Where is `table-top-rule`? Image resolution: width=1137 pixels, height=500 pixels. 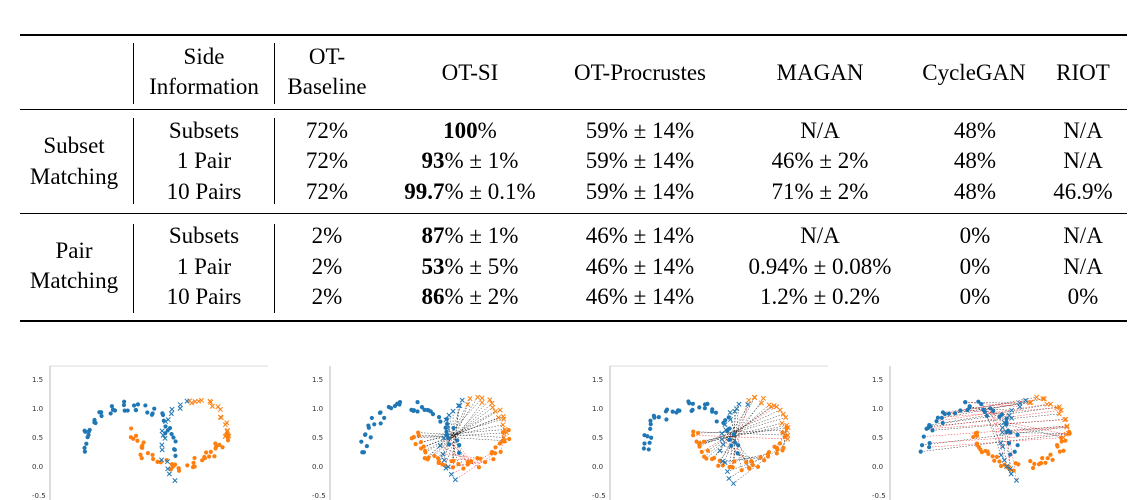
table-top-rule is located at coordinates (573, 35).